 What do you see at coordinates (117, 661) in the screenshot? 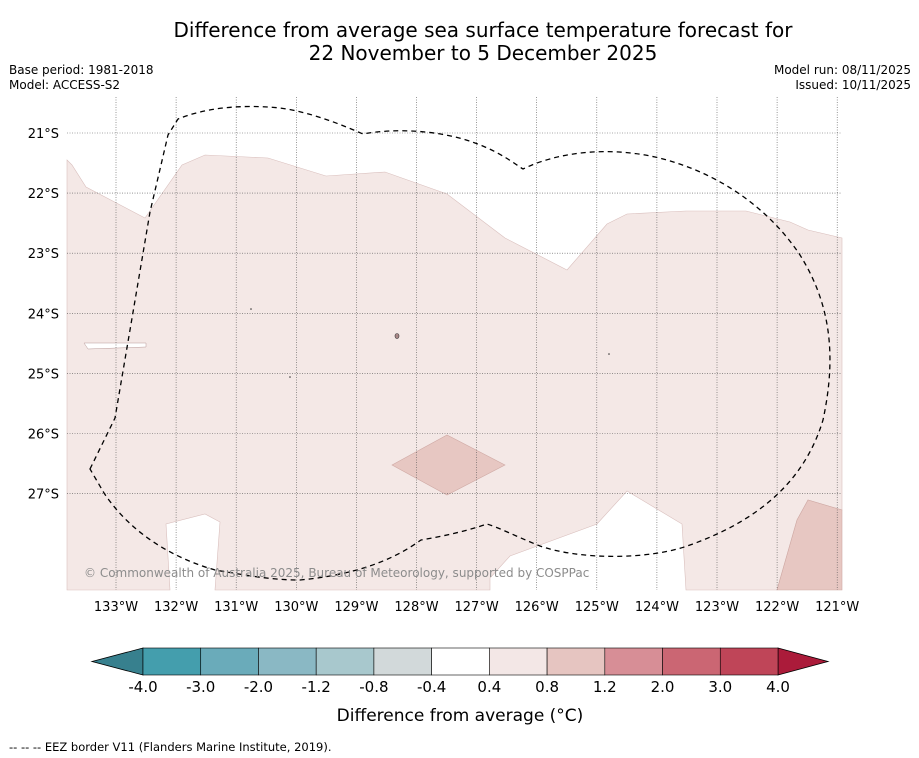
I see `colorbar-extend-under` at bounding box center [117, 661].